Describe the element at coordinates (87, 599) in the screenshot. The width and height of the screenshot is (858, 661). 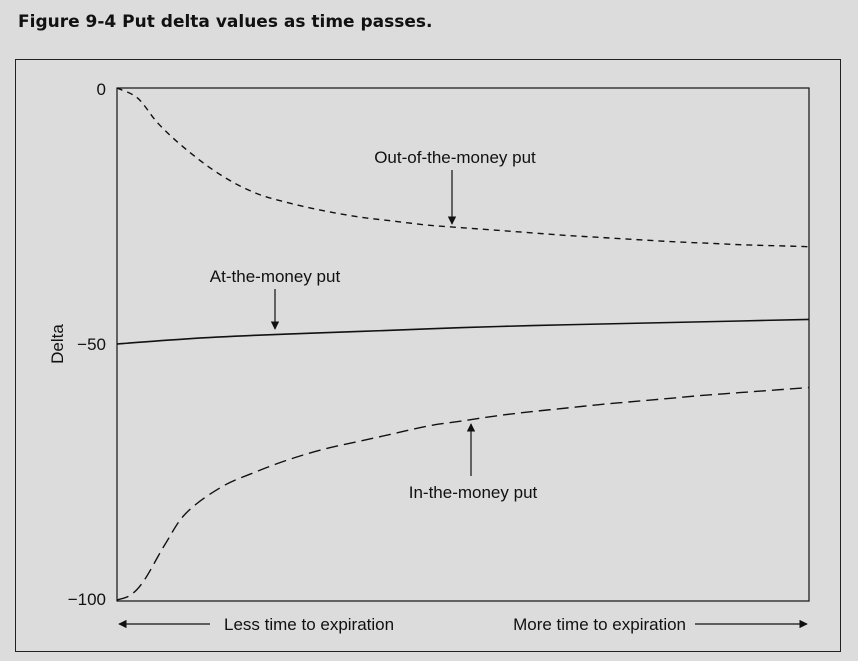
I see `y-tick-minus-100: −100` at that location.